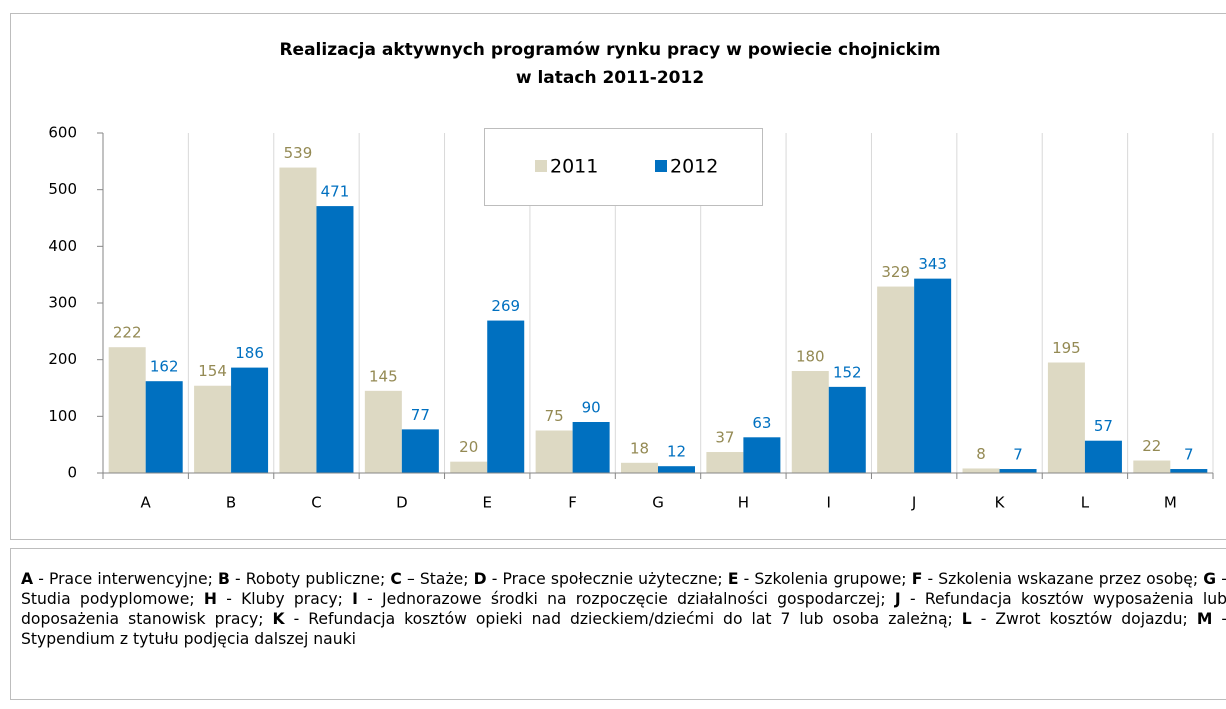  What do you see at coordinates (420, 415) in the screenshot?
I see `value-label: 77` at bounding box center [420, 415].